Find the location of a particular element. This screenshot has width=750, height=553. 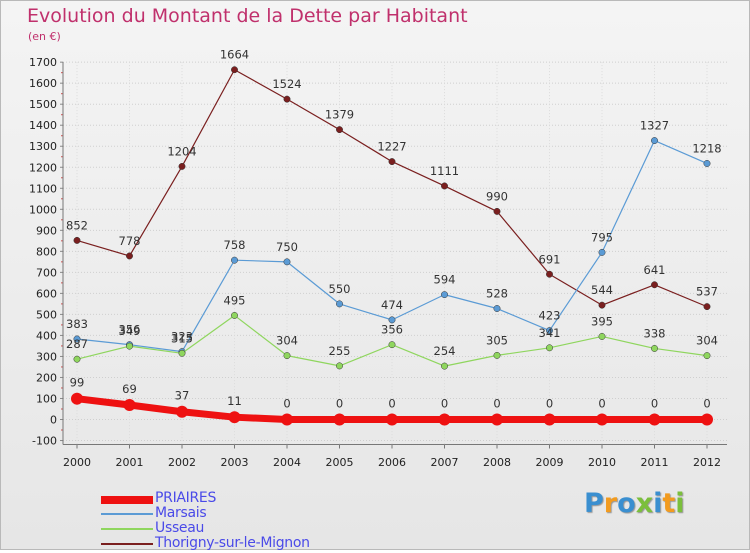

data-label: 758 is located at coordinates (235, 245).